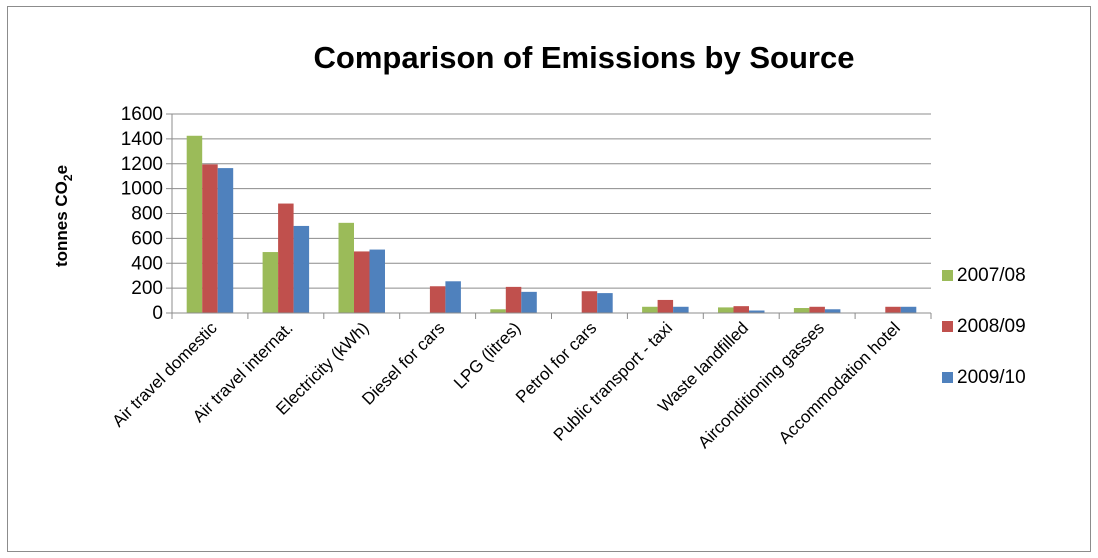  Describe the element at coordinates (147, 288) in the screenshot. I see `y-tick-label: 200` at that location.